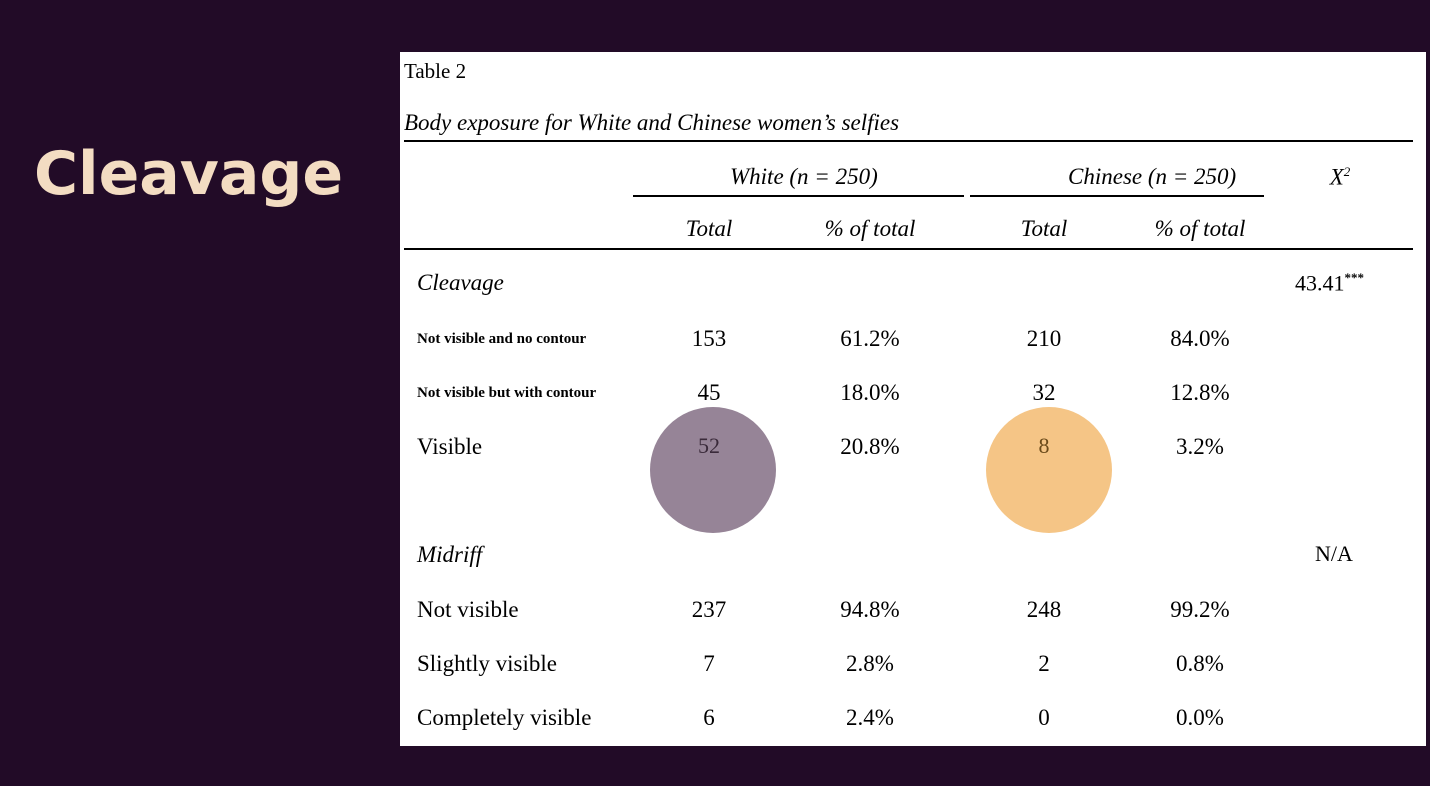 This screenshot has height=786, width=1430. What do you see at coordinates (709, 338) in the screenshot?
I see `cell-value: 153` at bounding box center [709, 338].